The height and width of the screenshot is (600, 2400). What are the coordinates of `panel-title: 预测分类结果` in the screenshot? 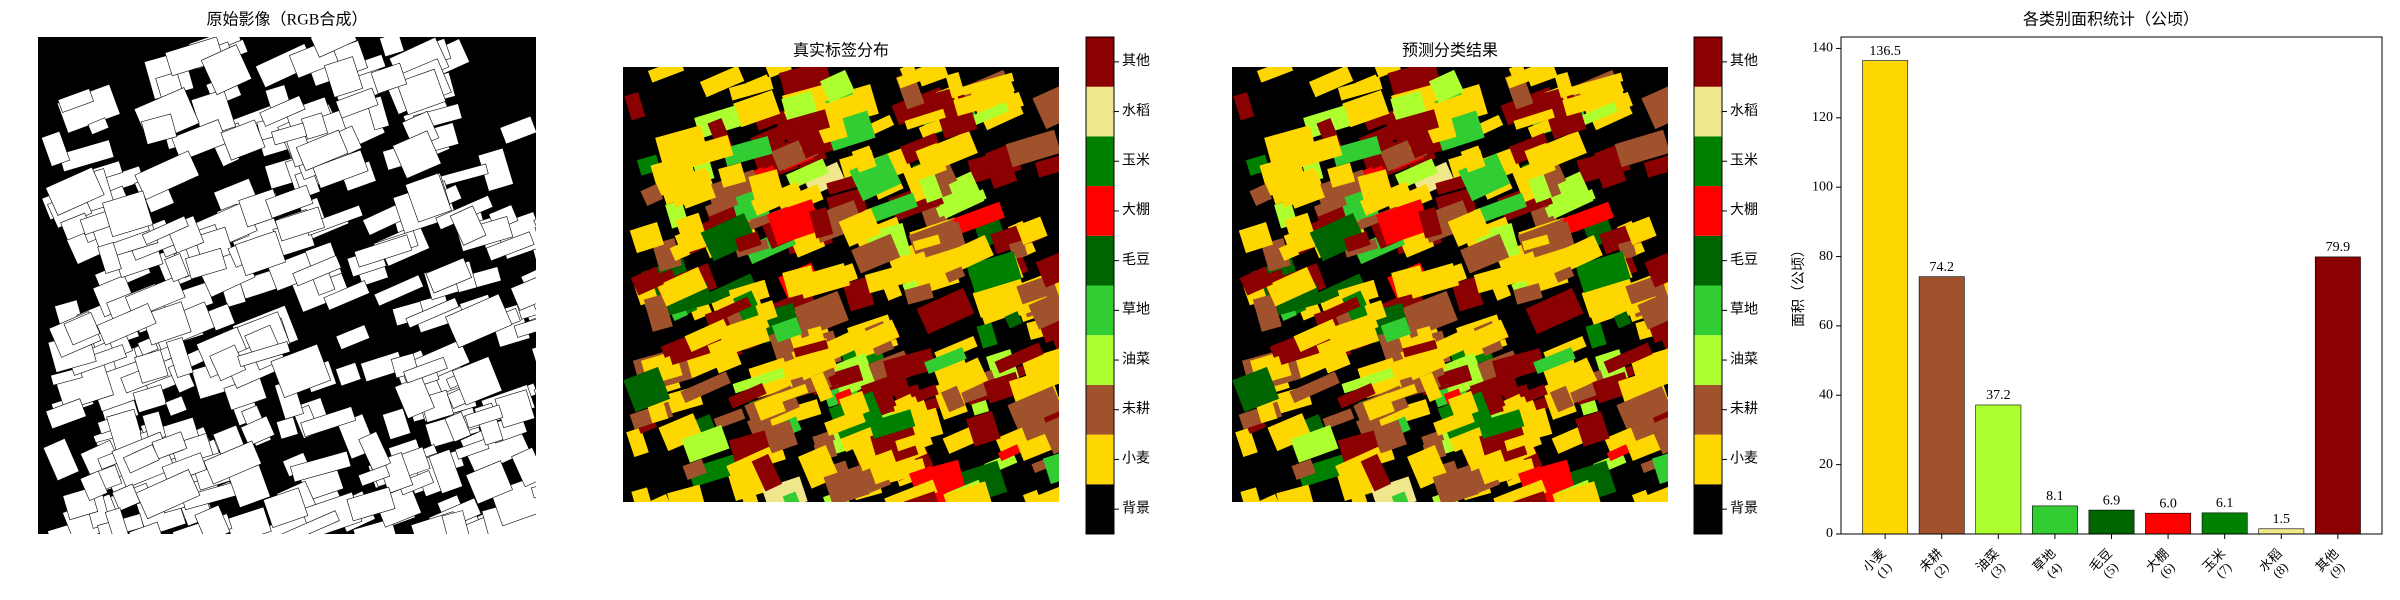 It's located at (1450, 51).